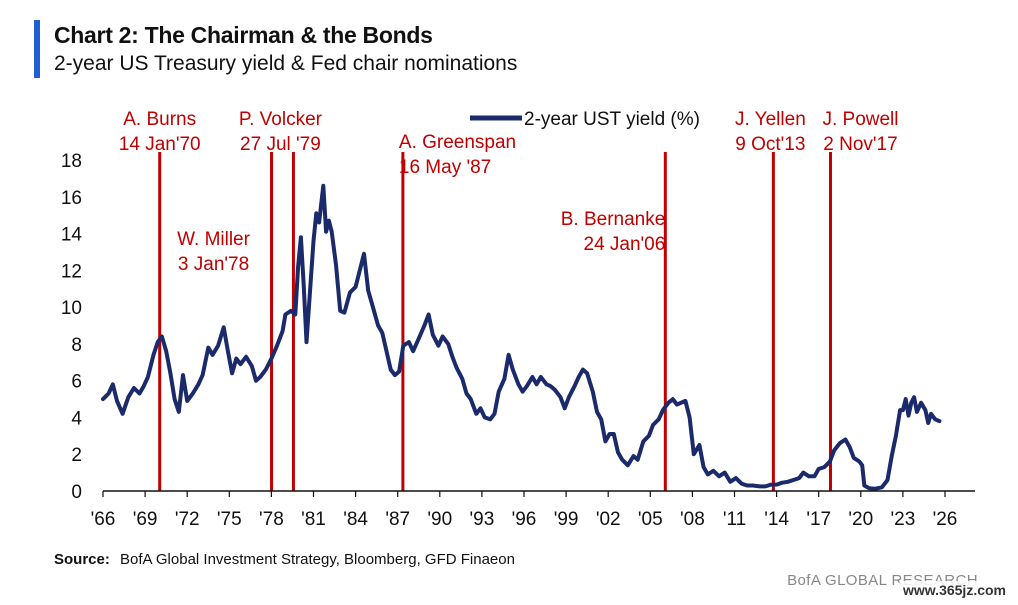  Describe the element at coordinates (445, 167) in the screenshot. I see `event-date-label: 16 May '87` at that location.